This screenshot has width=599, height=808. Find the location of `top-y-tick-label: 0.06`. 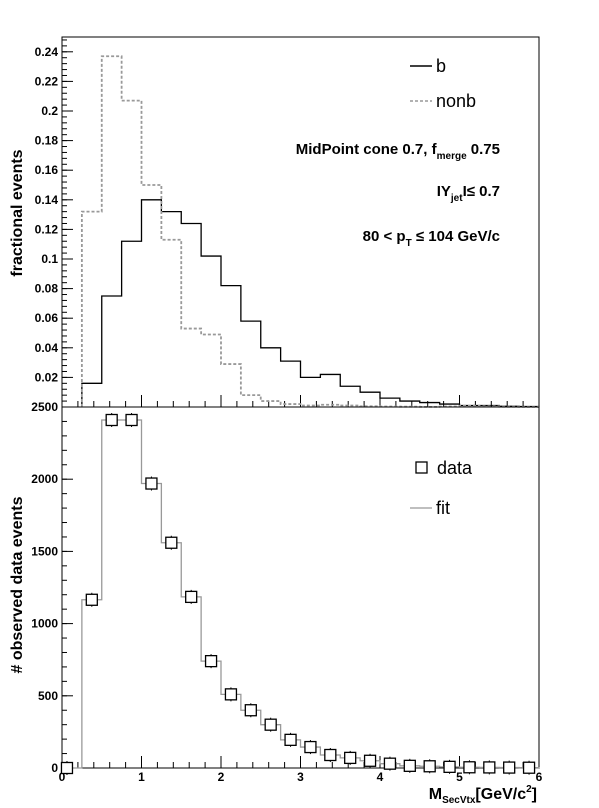

top-y-tick-label: 0.06 is located at coordinates (47, 318).